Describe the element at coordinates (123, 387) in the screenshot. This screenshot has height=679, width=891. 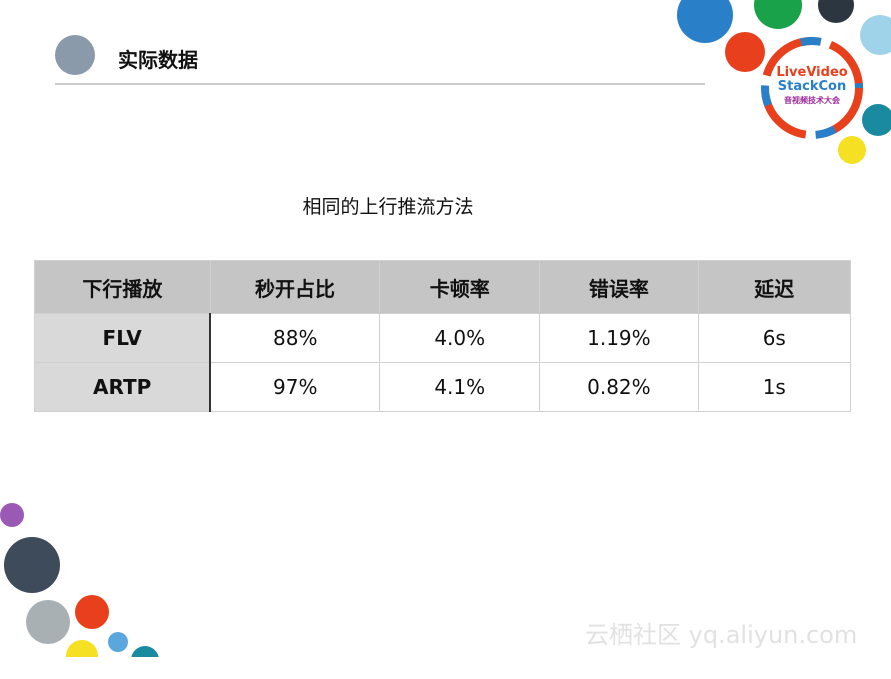
I see `table-cell: ARTP` at that location.